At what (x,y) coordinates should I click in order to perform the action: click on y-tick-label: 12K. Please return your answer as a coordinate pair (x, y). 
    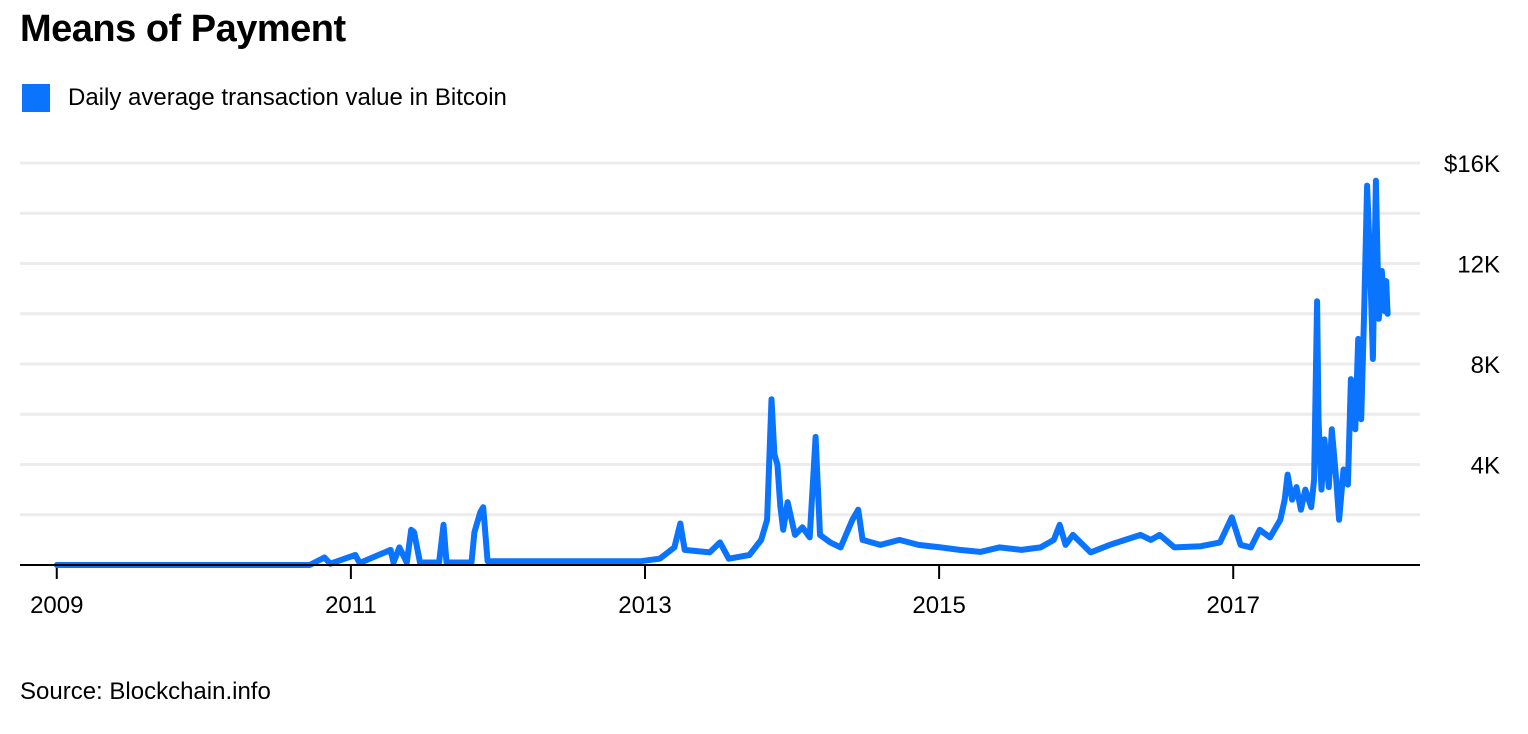
    Looking at the image, I should click on (1478, 265).